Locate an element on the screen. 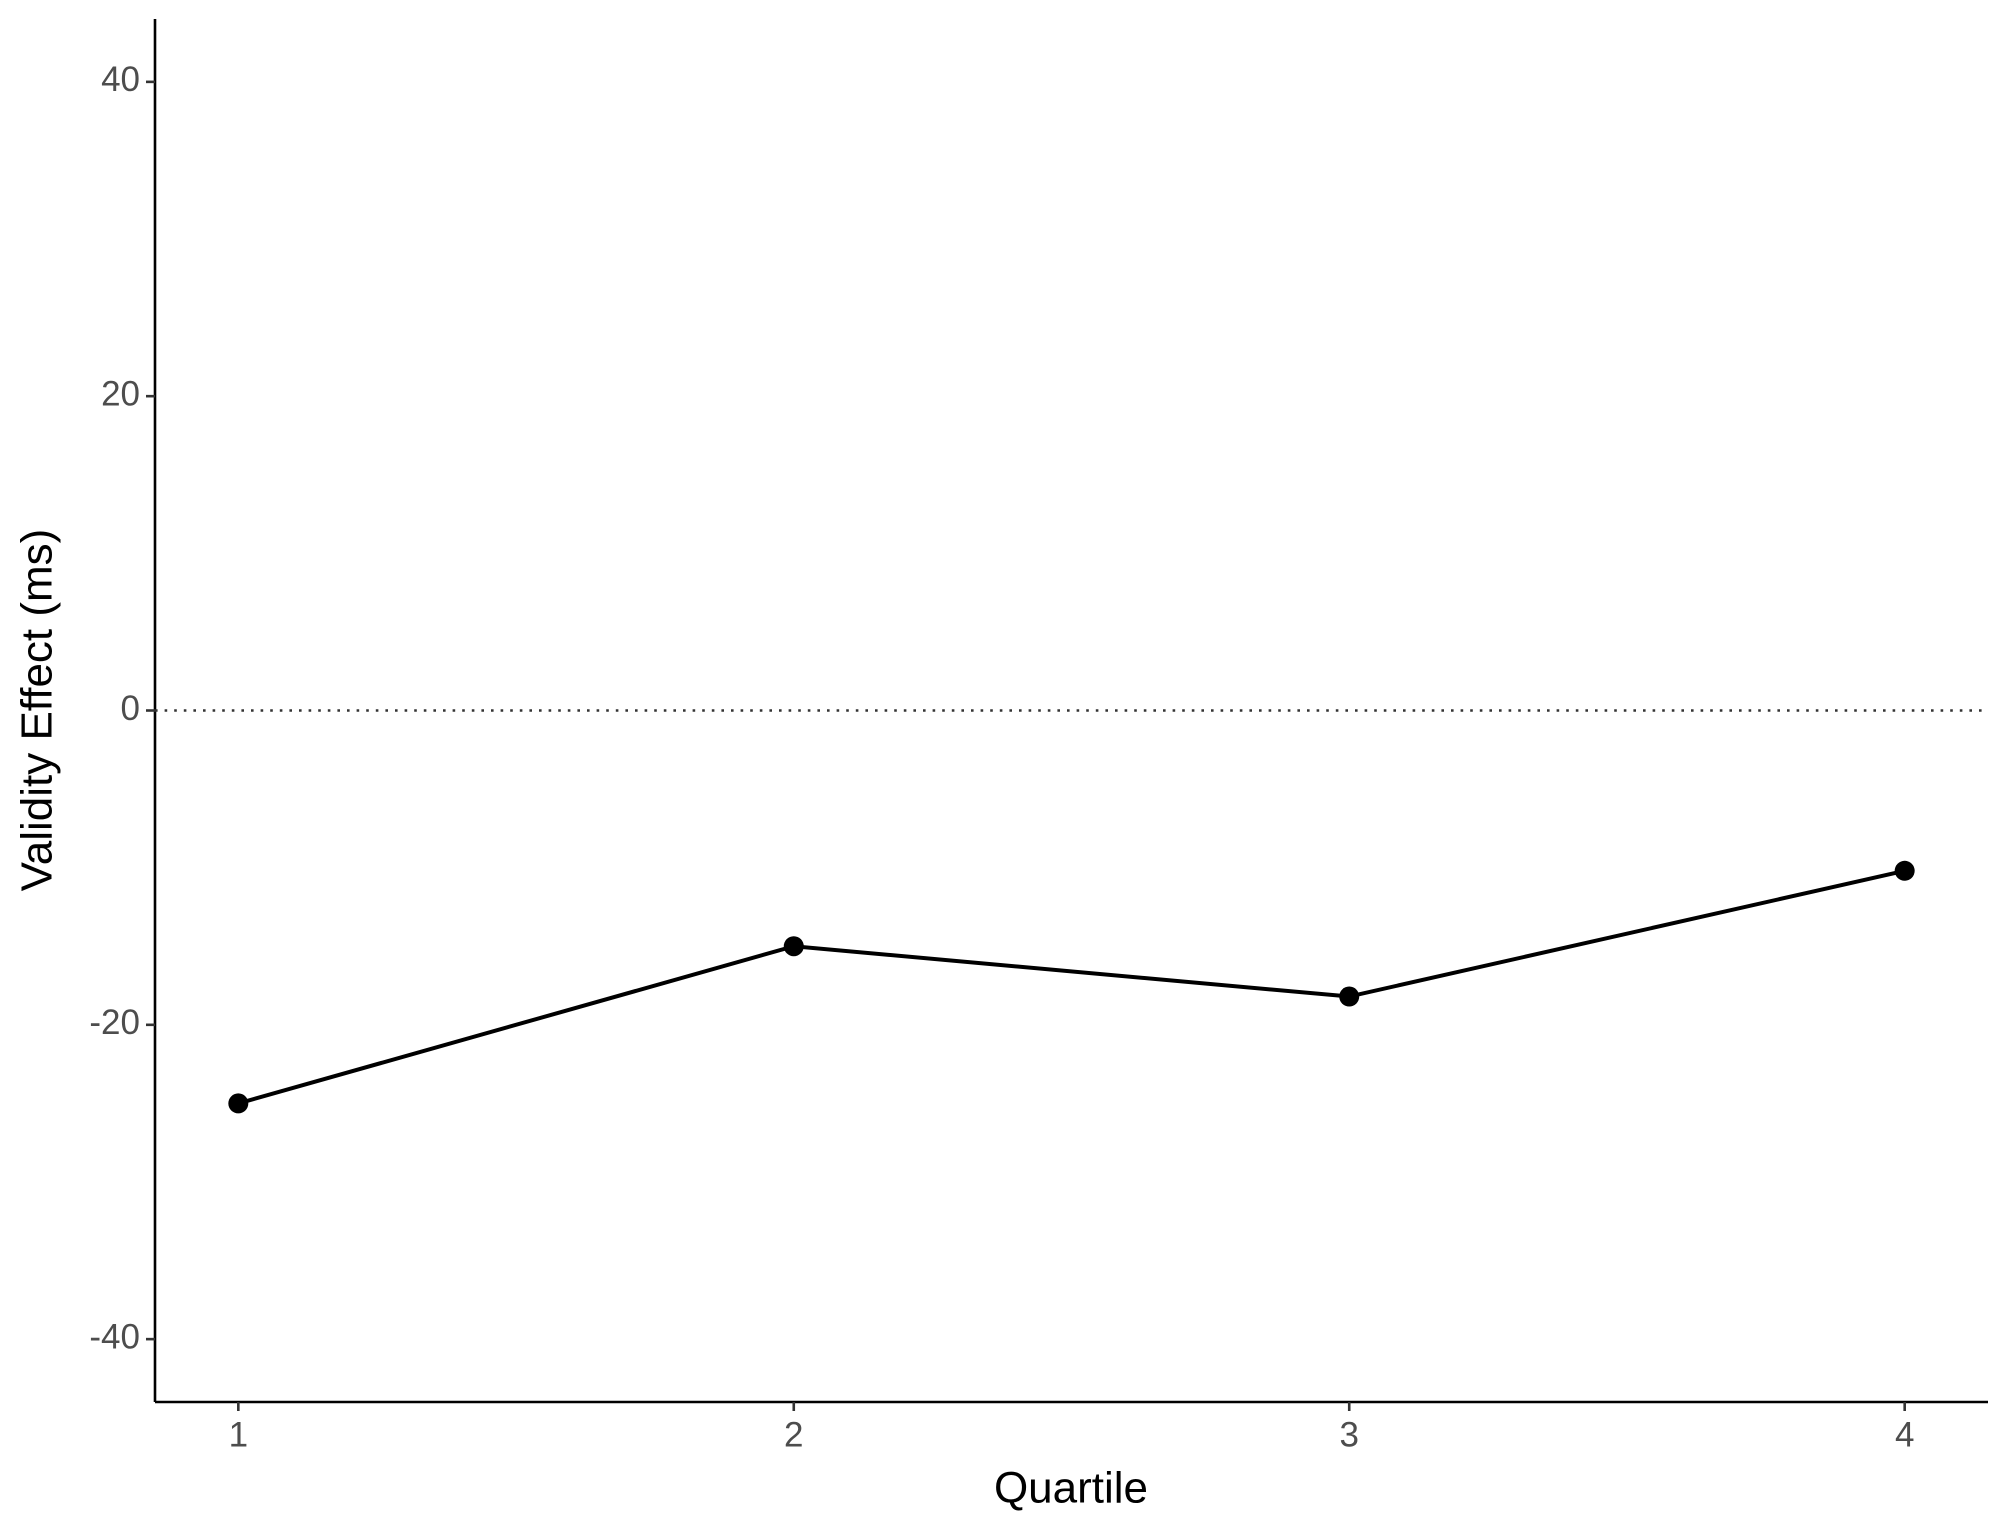 The width and height of the screenshot is (2008, 1526). x-tick-label: 2 is located at coordinates (793, 1434).